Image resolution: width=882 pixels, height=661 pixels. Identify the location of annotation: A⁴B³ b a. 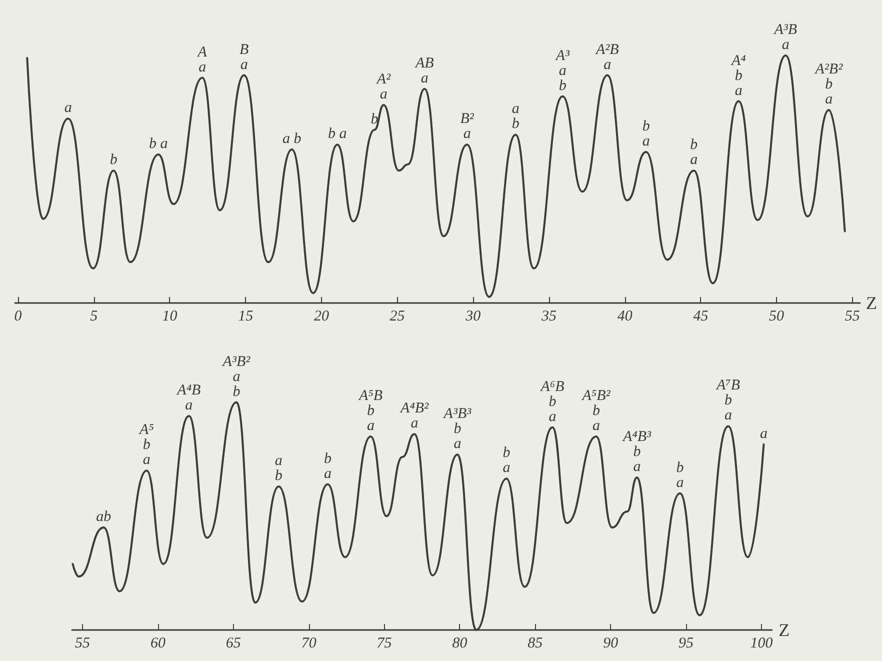
(637, 451).